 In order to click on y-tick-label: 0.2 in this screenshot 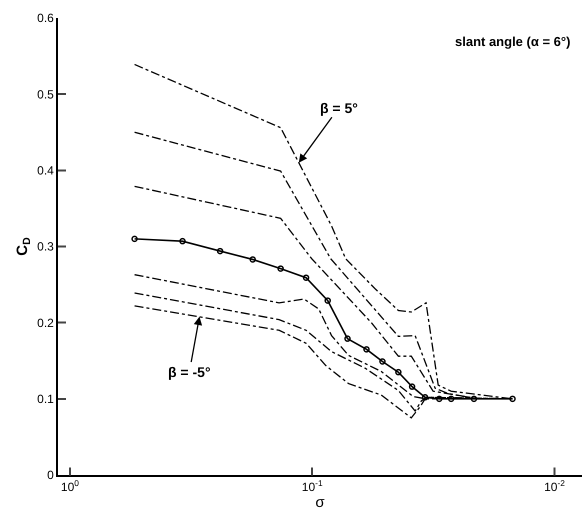, I will do `click(45, 323)`.